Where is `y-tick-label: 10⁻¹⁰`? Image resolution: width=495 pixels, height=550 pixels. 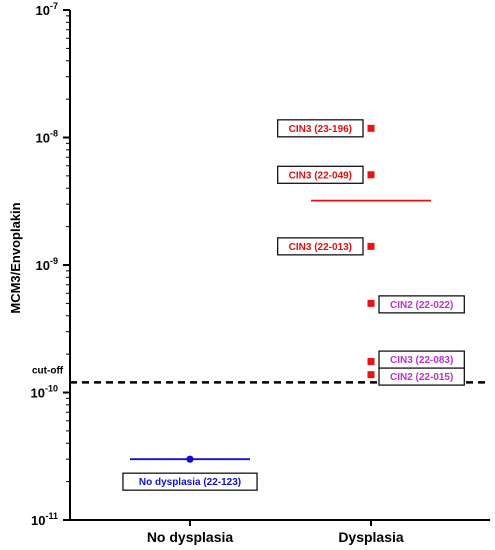 y-tick-label: 10⁻¹⁰ is located at coordinates (44, 392).